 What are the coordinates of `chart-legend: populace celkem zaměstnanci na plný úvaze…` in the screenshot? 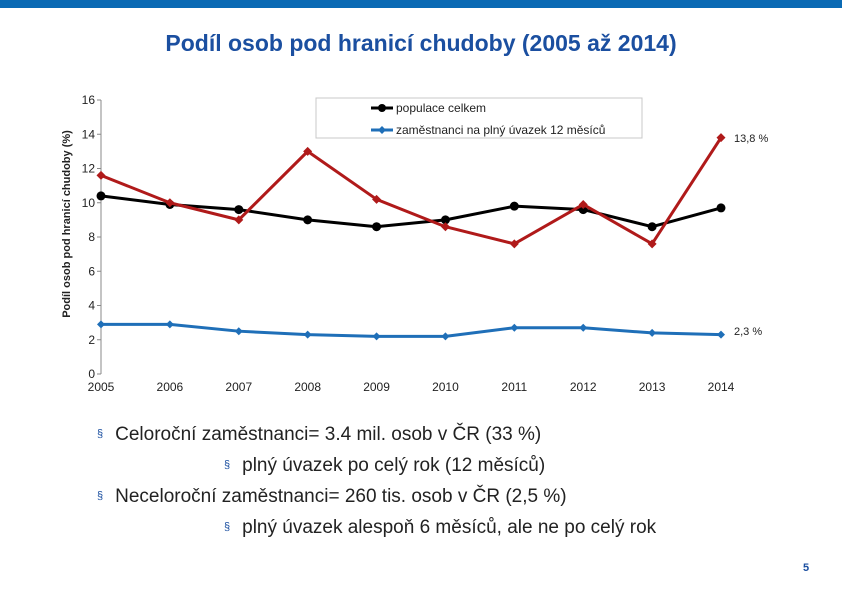 It's located at (479, 118).